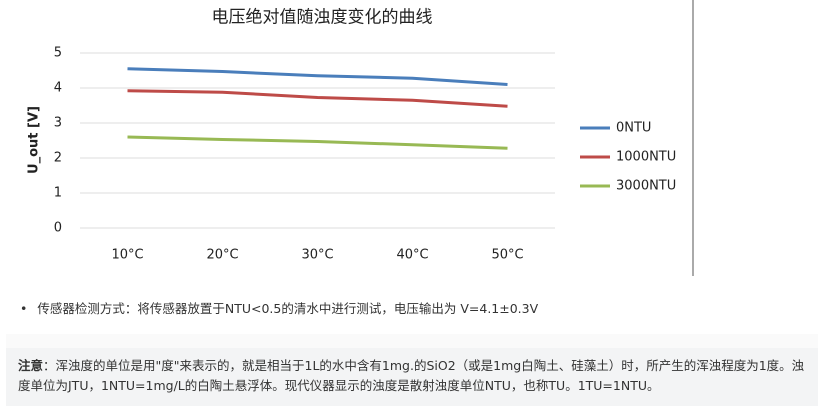  What do you see at coordinates (222, 255) in the screenshot?
I see `x-tick-label: 20°C` at bounding box center [222, 255].